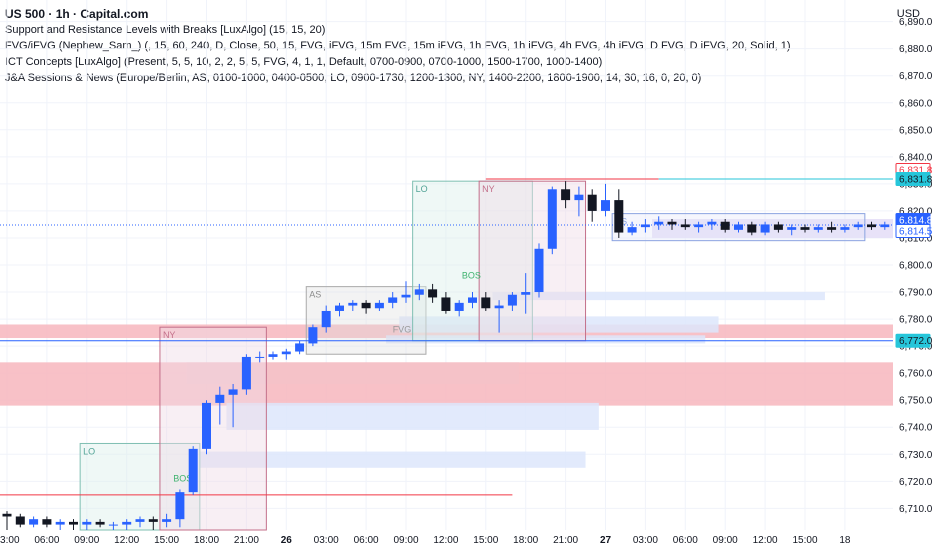  Describe the element at coordinates (77, 14) in the screenshot. I see `symbol-title: US 500 · 1h · Capital.com` at that location.